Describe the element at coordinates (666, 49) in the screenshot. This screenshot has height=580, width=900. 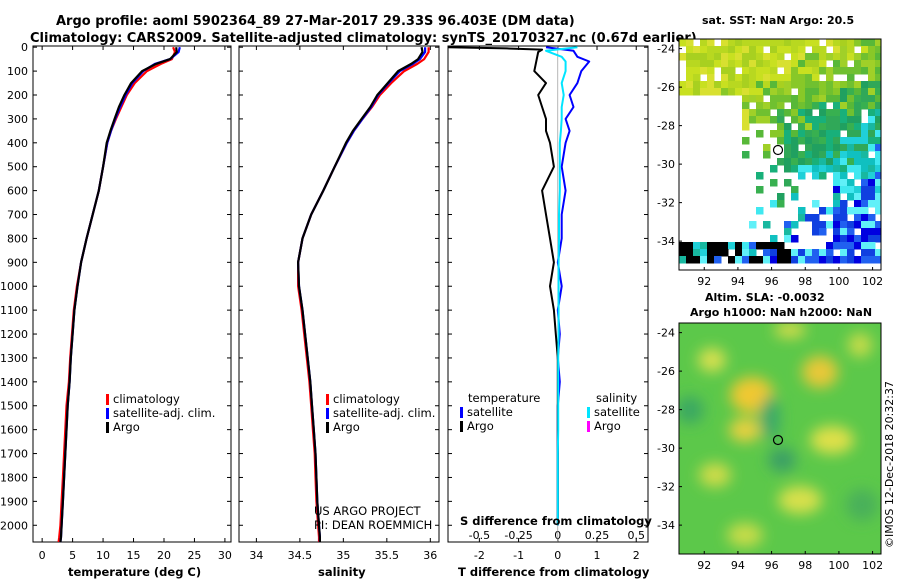
I see `map-y-tick-label: -24` at that location.